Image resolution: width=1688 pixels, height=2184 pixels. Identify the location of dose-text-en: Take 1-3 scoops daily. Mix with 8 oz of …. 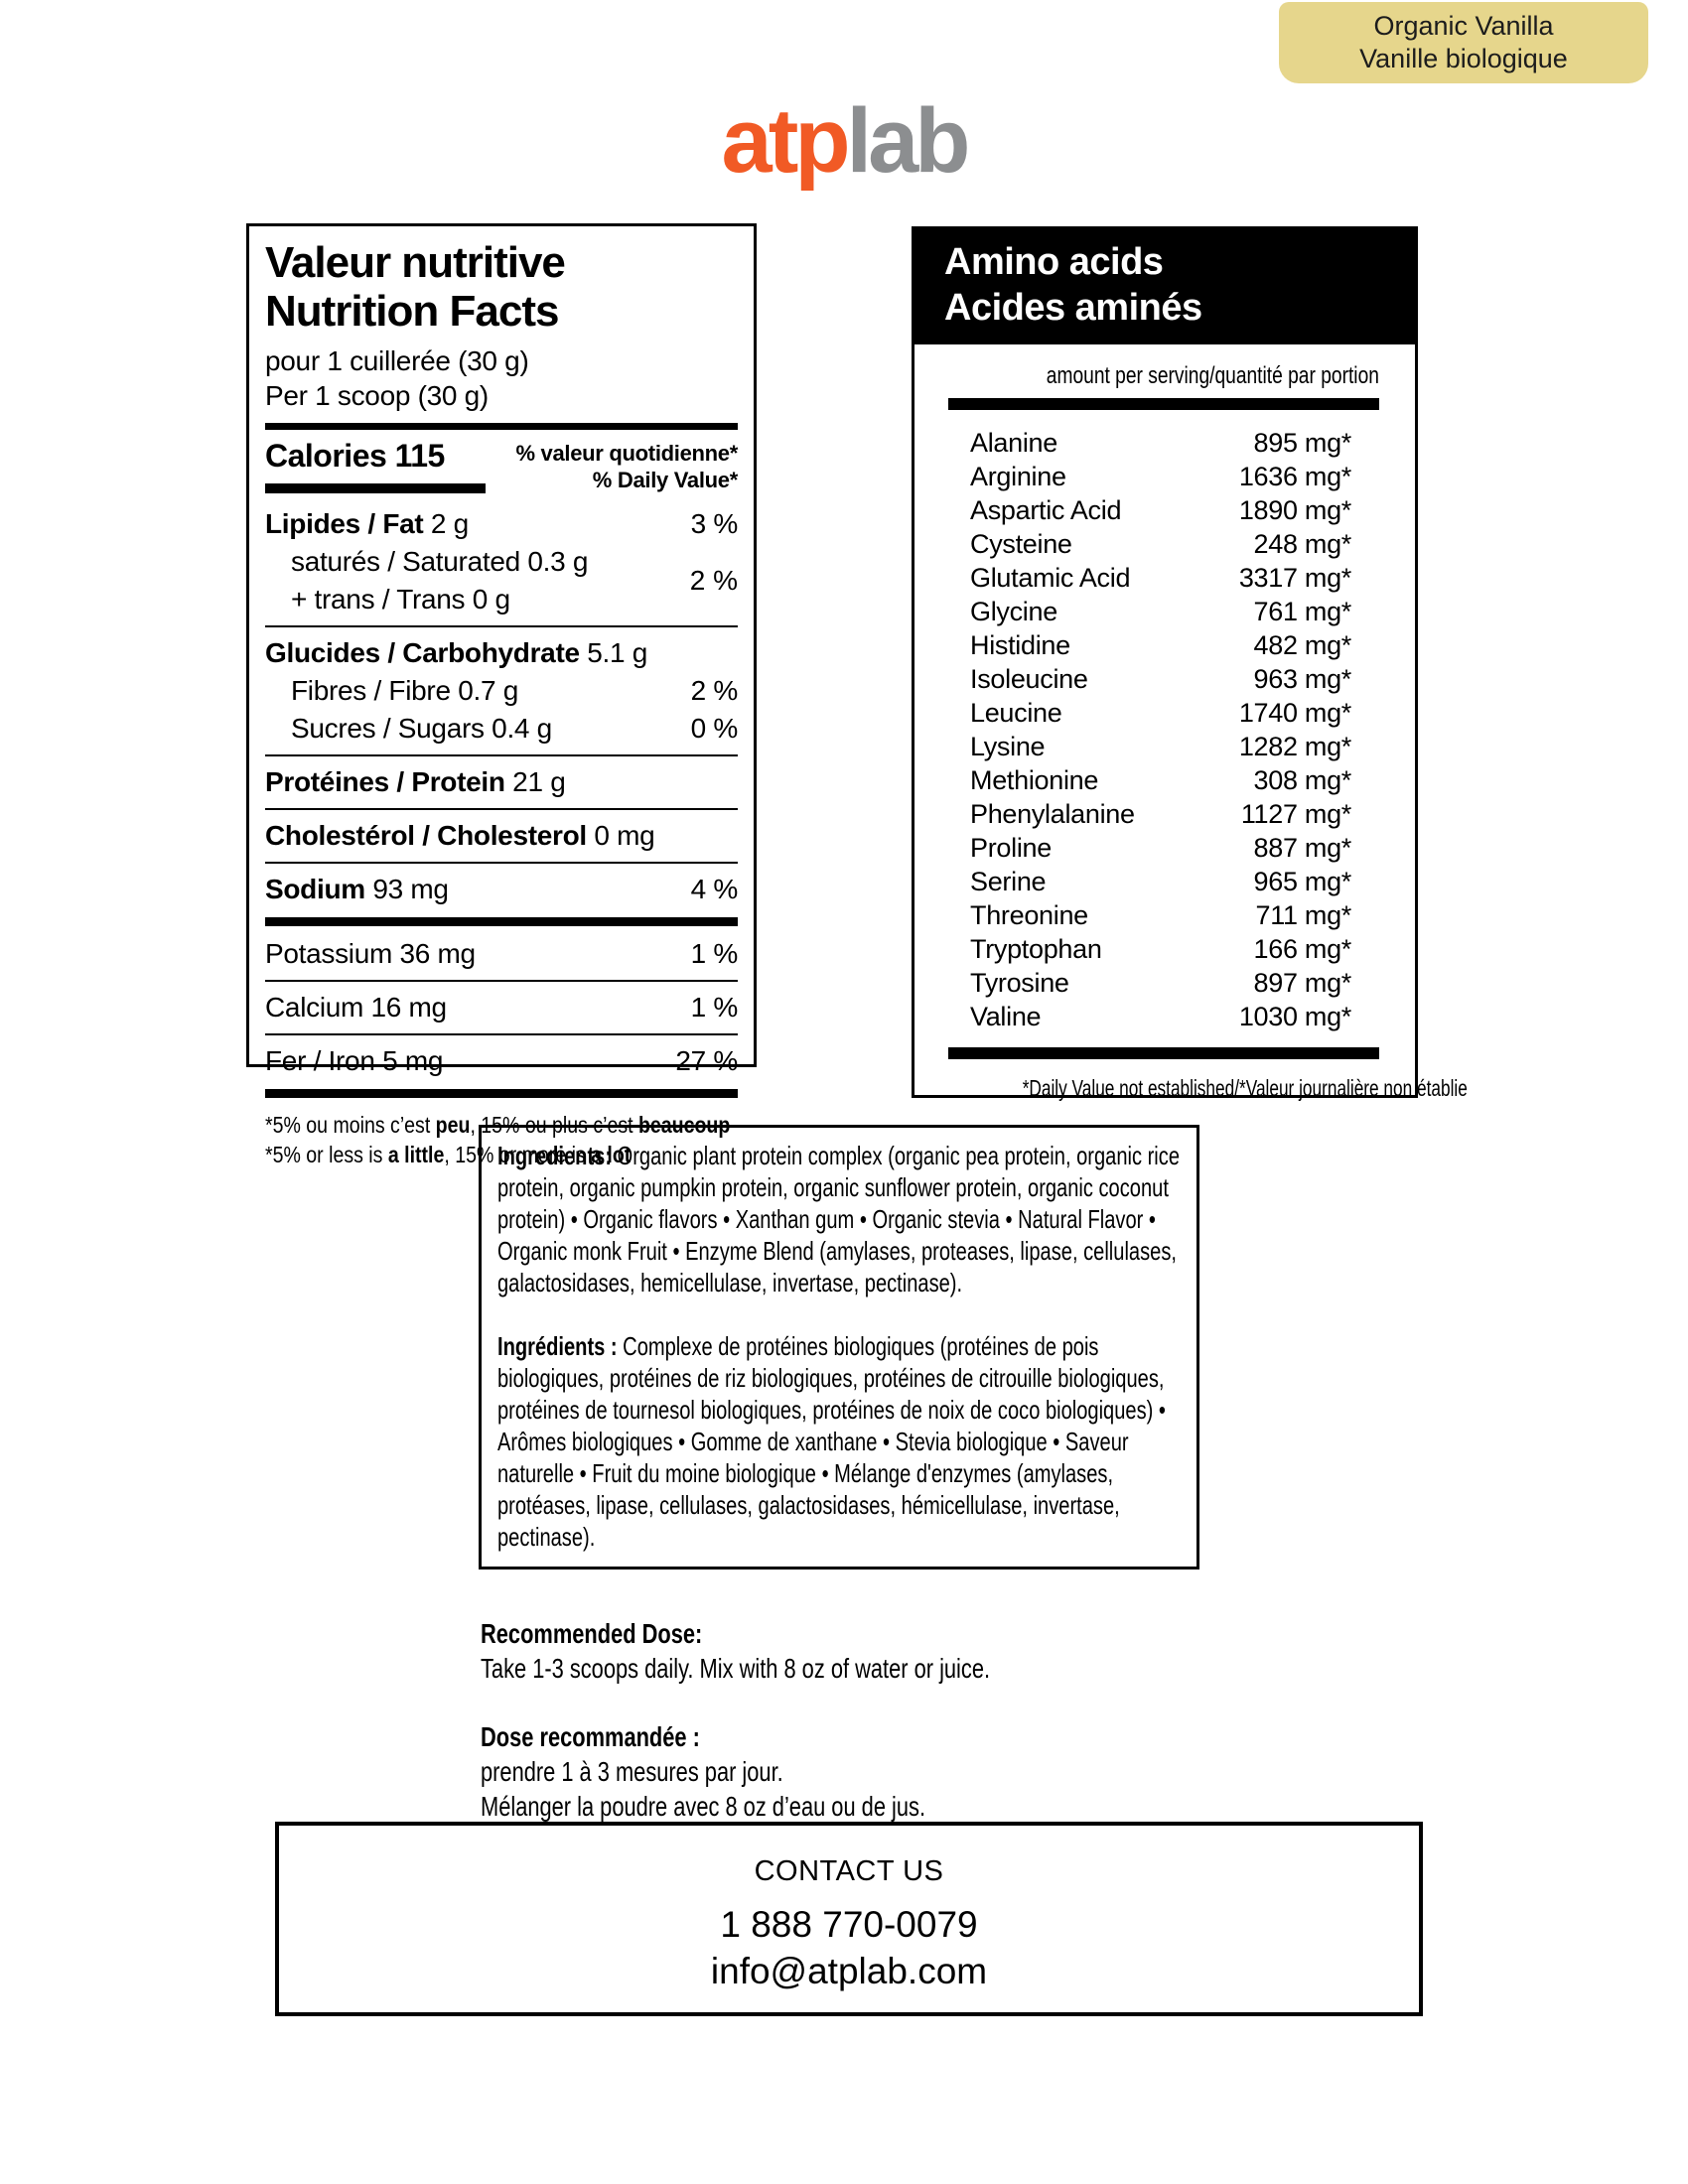
(736, 1668).